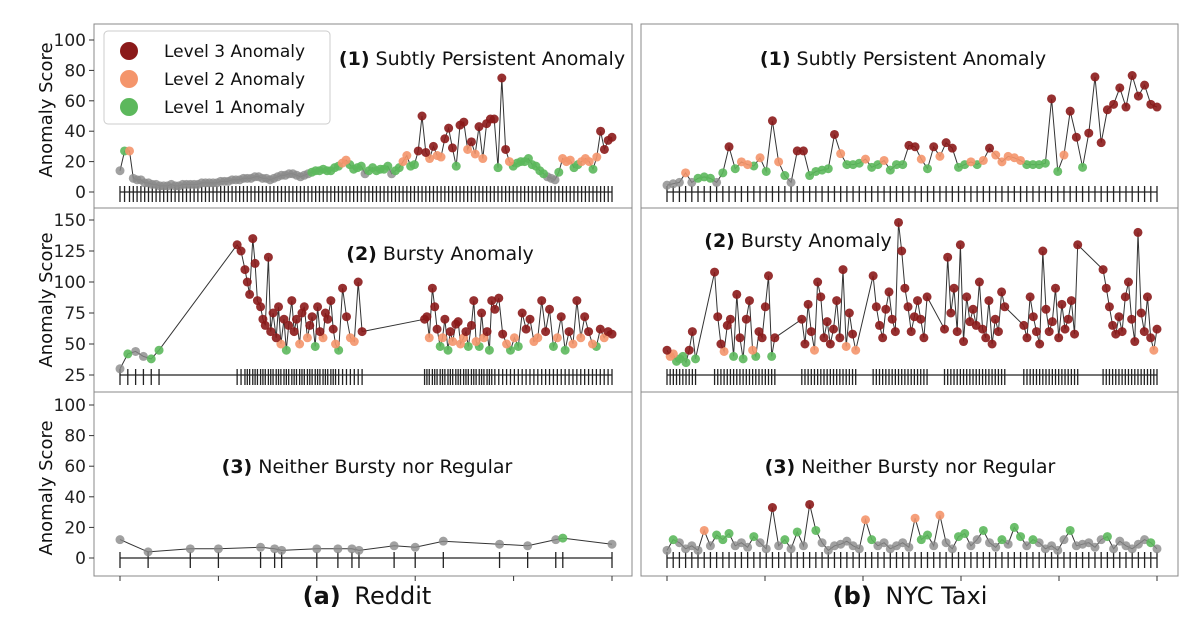 This screenshot has height=622, width=1194. Describe the element at coordinates (234, 80) in the screenshot. I see `legend-label-level2: Level 2 Anomaly` at that location.